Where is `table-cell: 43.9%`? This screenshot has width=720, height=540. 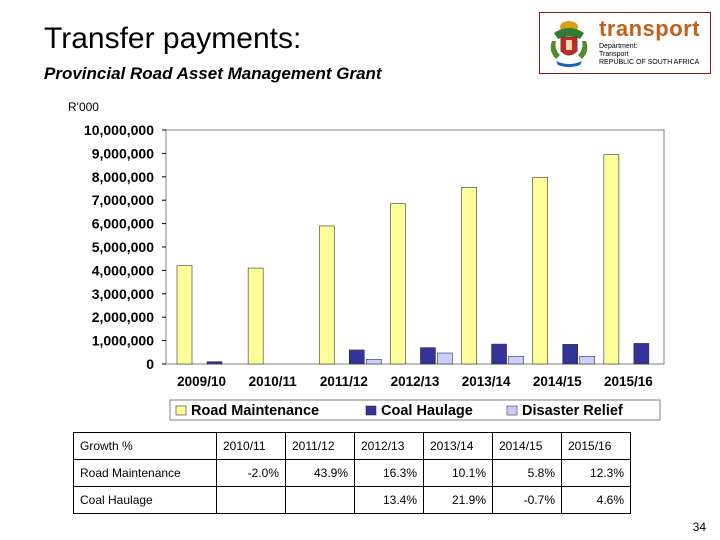
table-cell: 43.9% is located at coordinates (320, 473).